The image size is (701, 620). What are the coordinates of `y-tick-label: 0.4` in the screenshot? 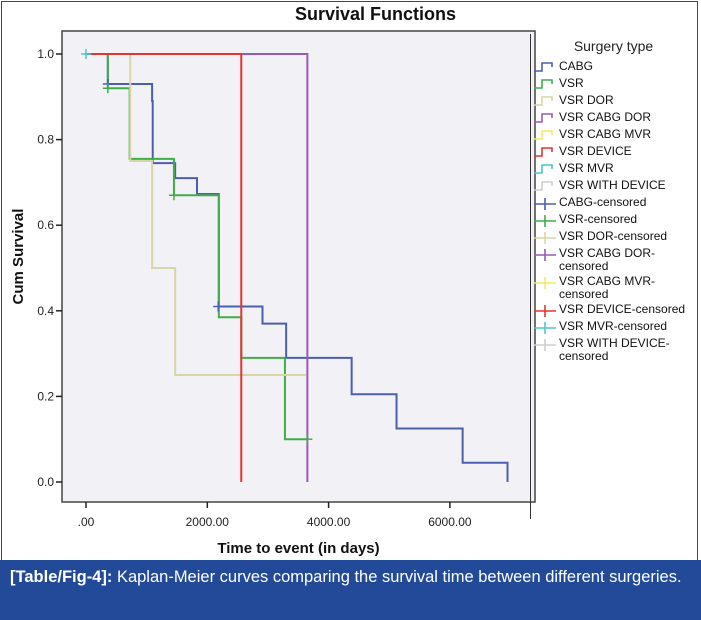 It's located at (45, 311).